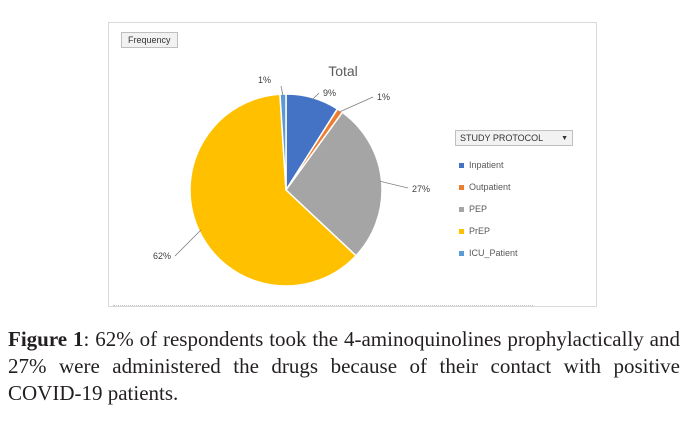 This screenshot has height=442, width=688. I want to click on legend-item-icu-patient: ICU_Patient, so click(514, 253).